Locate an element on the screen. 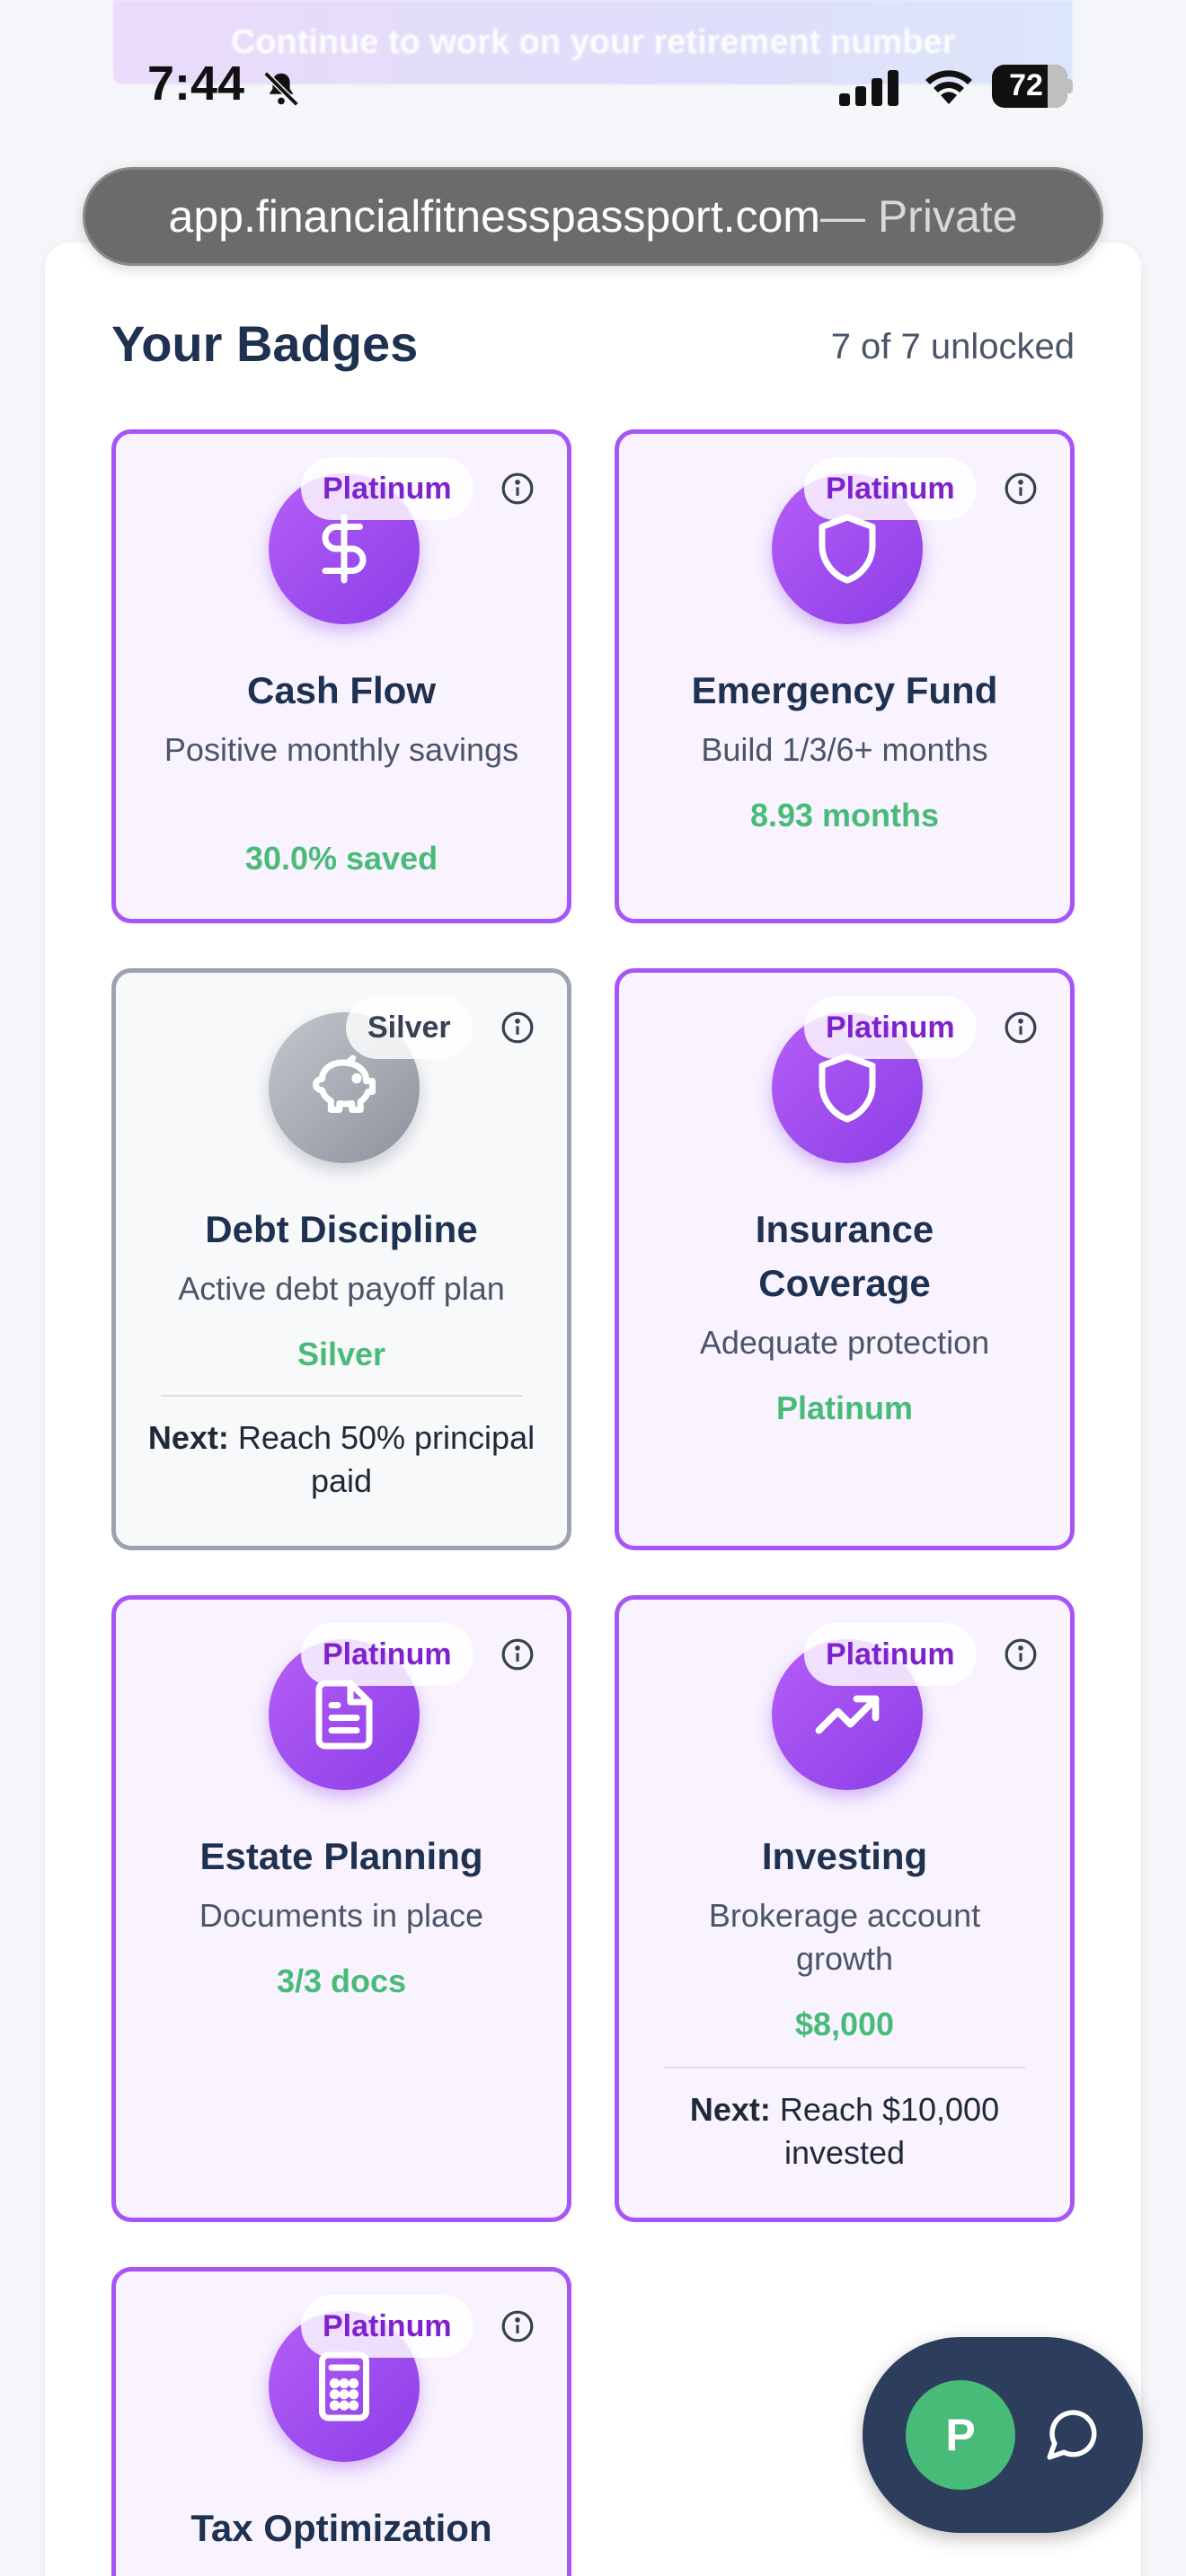  badge-description: Active debt payoff plan is located at coordinates (341, 1288).